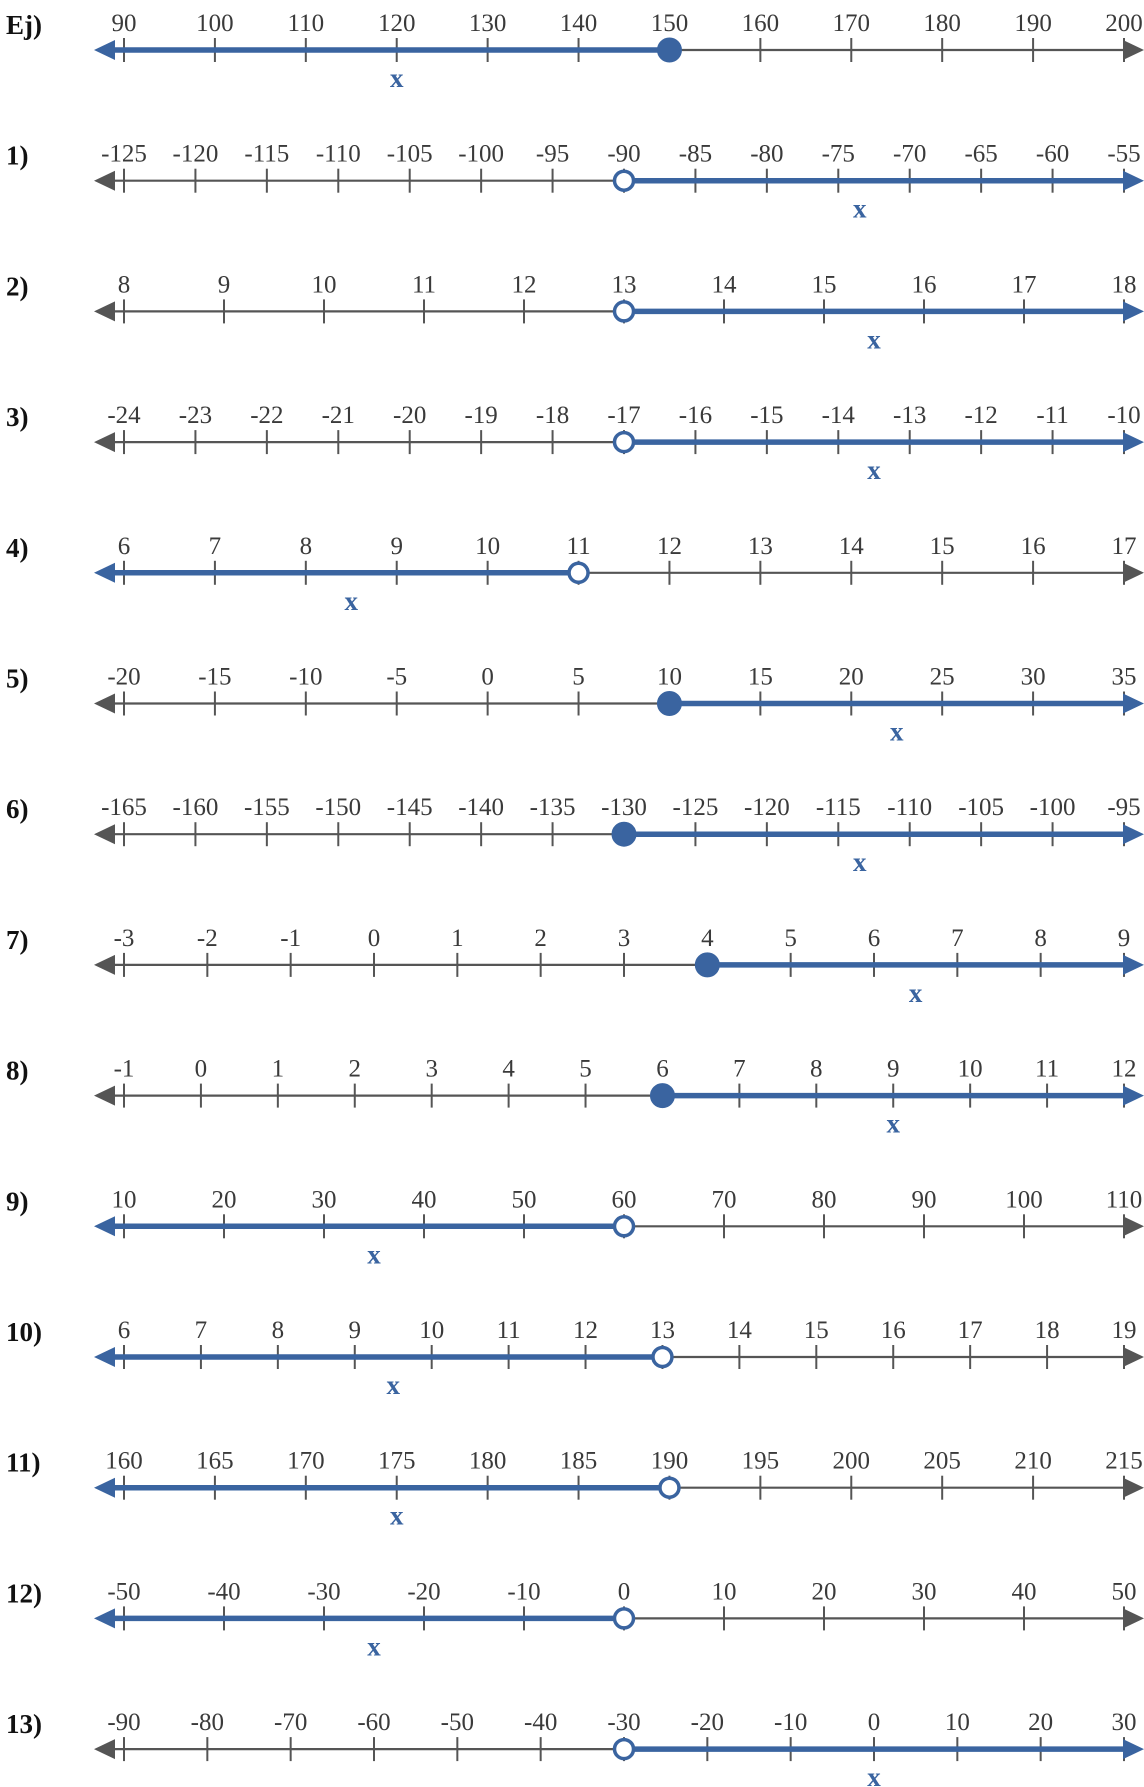  I want to click on tick-label: -40, so click(540, 1722).